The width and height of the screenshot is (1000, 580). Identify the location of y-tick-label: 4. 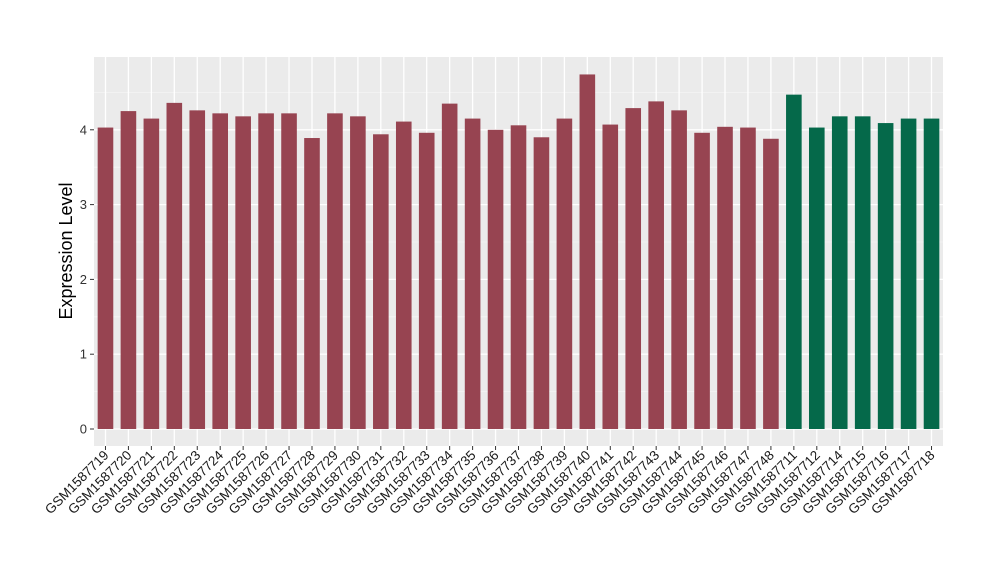
(83, 129).